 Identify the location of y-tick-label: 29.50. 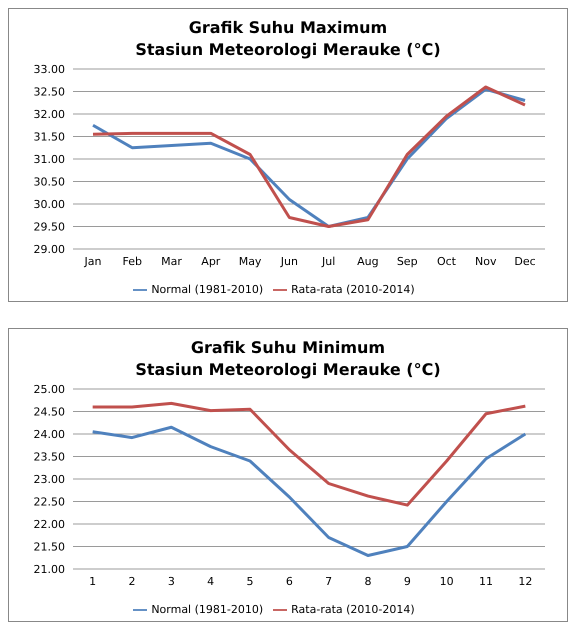
(49, 227).